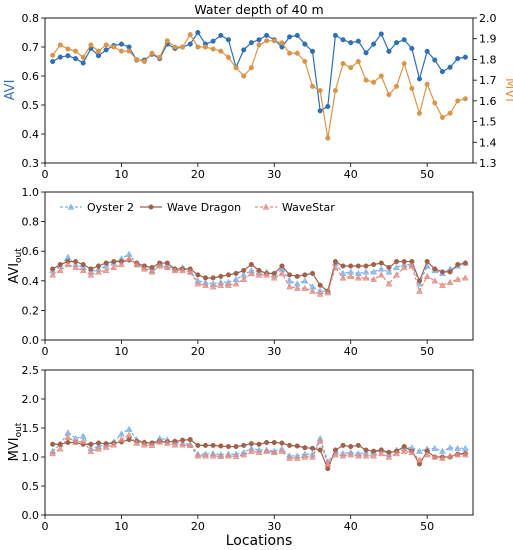  I want to click on y2-tick-label-1.4: 1.4, so click(488, 142).